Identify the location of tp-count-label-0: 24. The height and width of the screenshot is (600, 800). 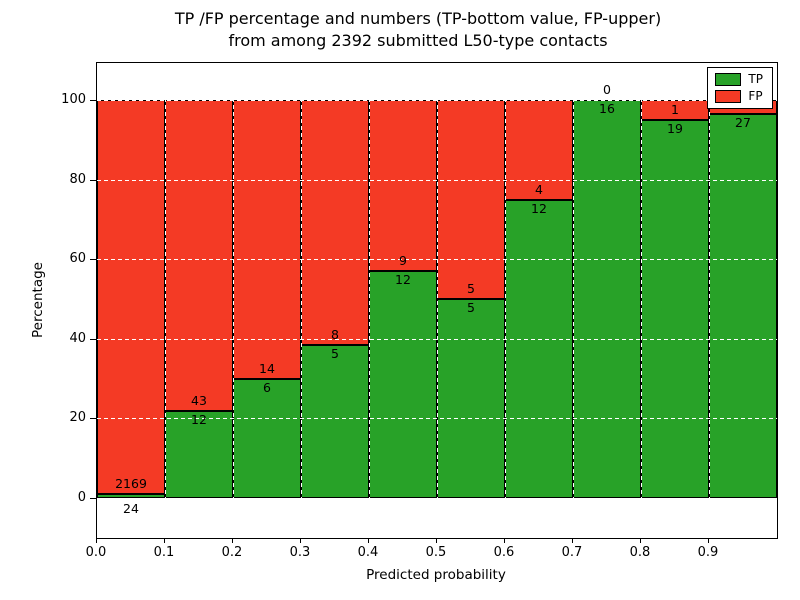
(131, 508).